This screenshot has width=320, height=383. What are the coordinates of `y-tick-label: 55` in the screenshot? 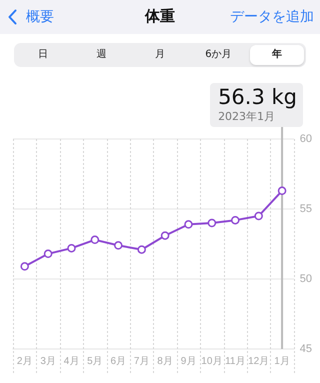 It's located at (306, 209).